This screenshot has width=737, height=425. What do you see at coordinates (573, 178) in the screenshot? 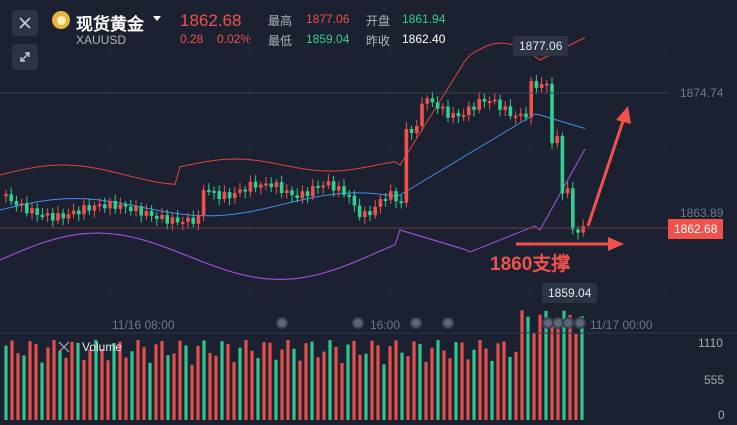
I see `annotation-arrows` at bounding box center [573, 178].